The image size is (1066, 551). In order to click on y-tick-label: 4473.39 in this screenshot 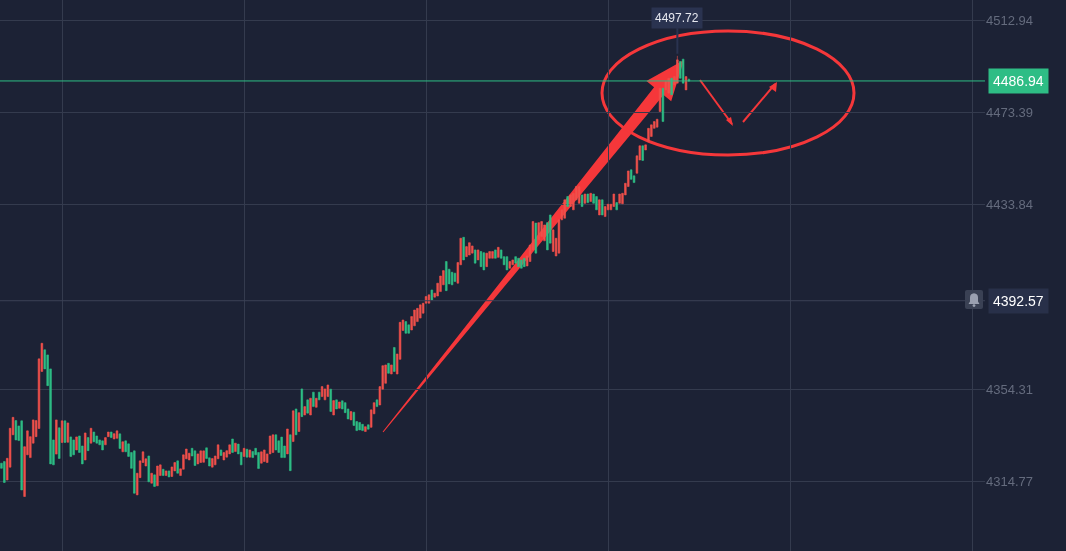, I will do `click(1009, 113)`.